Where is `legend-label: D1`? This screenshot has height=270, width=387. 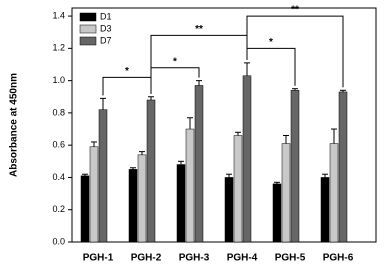
legend-label: D1 is located at coordinates (106, 16).